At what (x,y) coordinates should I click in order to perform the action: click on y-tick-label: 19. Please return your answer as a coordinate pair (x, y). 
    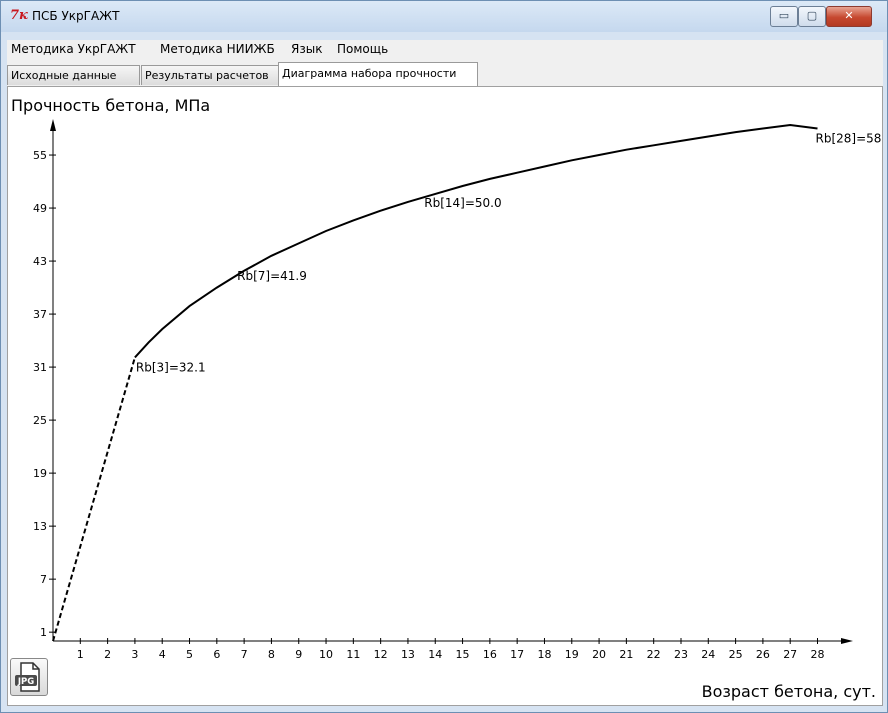
    Looking at the image, I should click on (40, 473).